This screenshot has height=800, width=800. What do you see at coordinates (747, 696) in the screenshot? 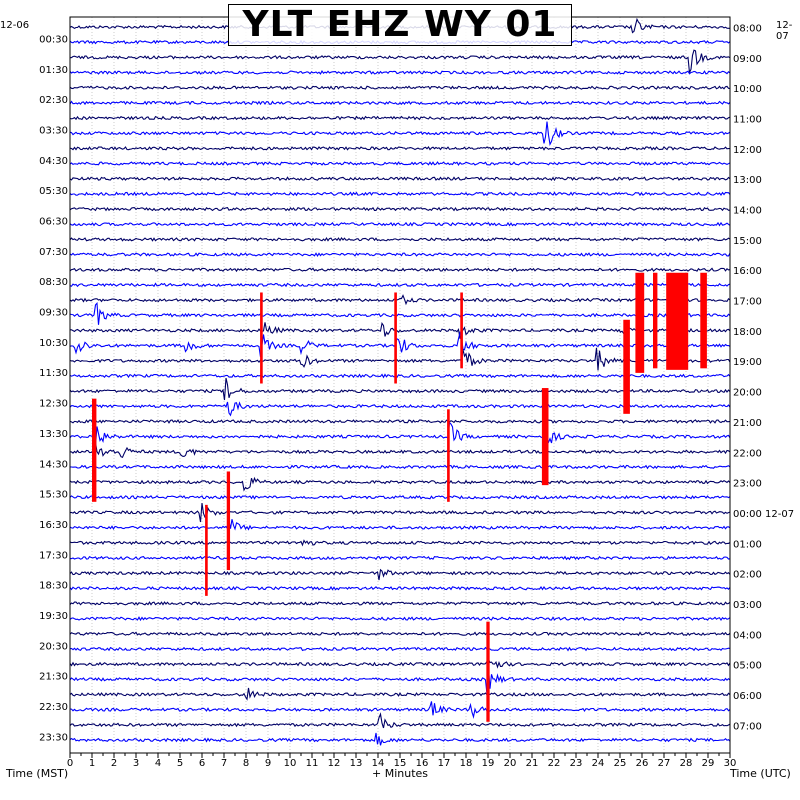
I see `right-time-label-22: 06:00` at bounding box center [747, 696].